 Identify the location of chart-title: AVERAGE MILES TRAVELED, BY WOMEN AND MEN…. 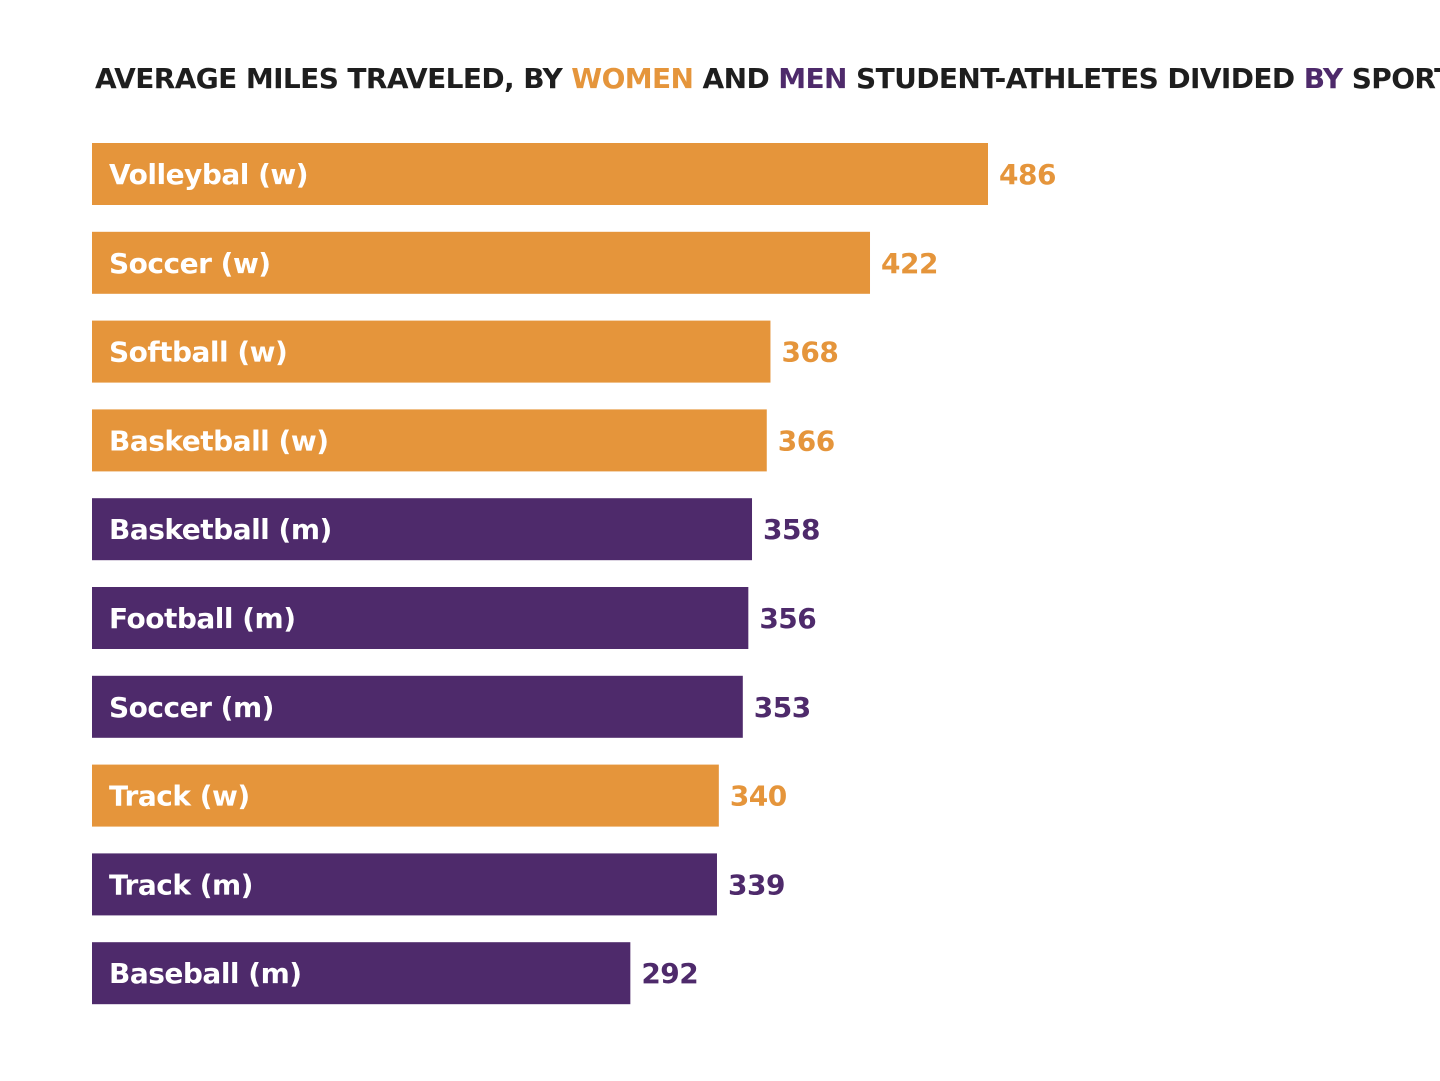
(767, 78).